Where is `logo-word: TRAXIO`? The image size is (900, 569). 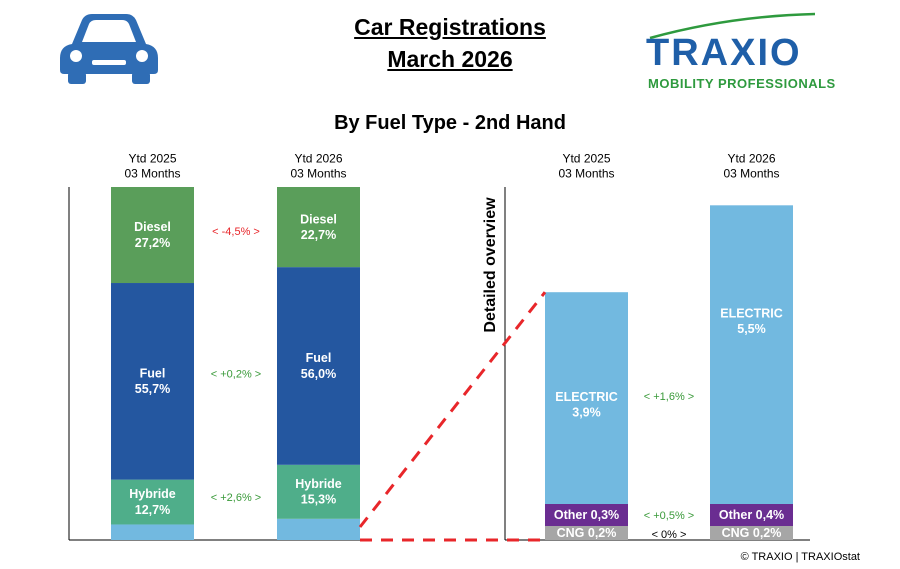 logo-word: TRAXIO is located at coordinates (724, 53).